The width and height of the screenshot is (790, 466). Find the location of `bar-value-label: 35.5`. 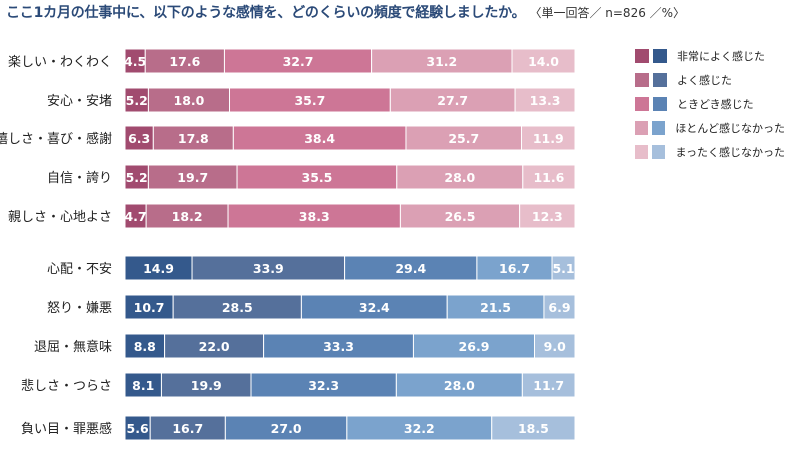

bar-value-label: 35.5 is located at coordinates (317, 177).